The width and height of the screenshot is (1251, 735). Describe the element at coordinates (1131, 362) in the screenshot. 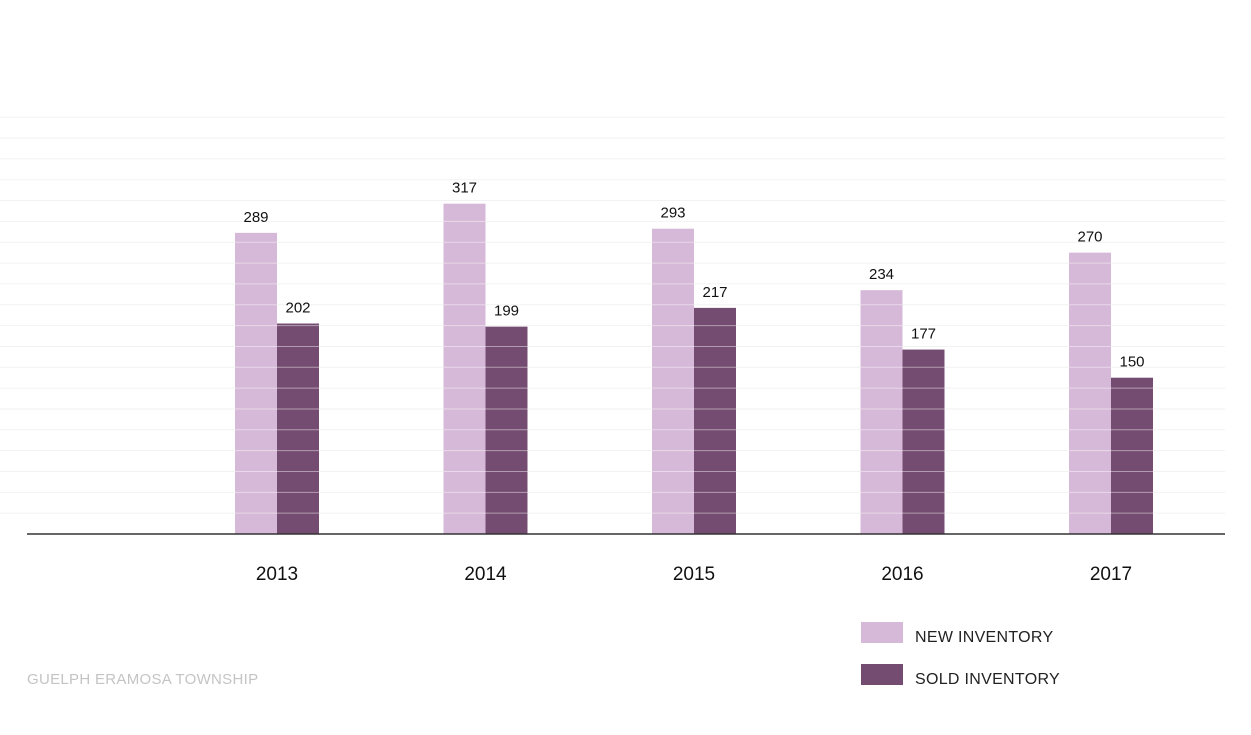

I see `data-label-sold-inventory-2017: 150` at that location.